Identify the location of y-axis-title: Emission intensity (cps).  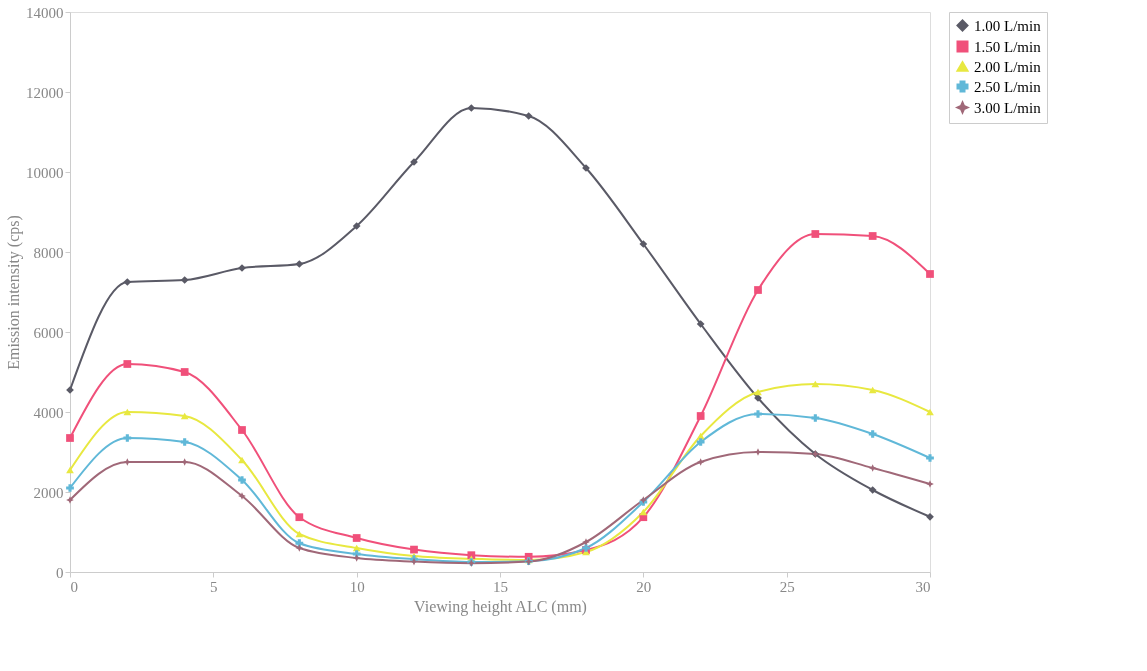
(14, 292).